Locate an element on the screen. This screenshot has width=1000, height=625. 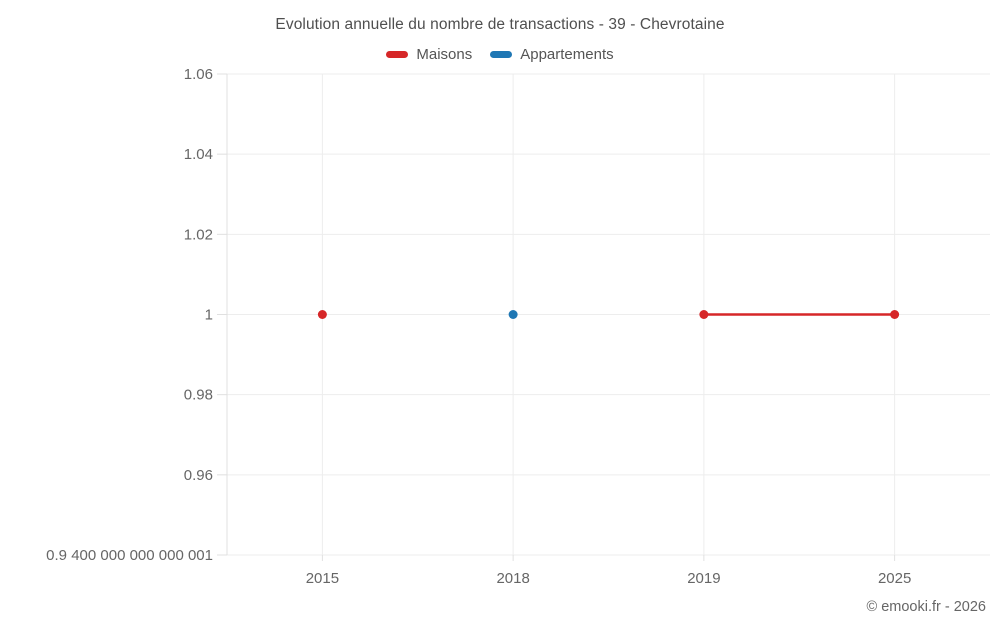
x-axis-tick-label: 2018 is located at coordinates (512, 578).